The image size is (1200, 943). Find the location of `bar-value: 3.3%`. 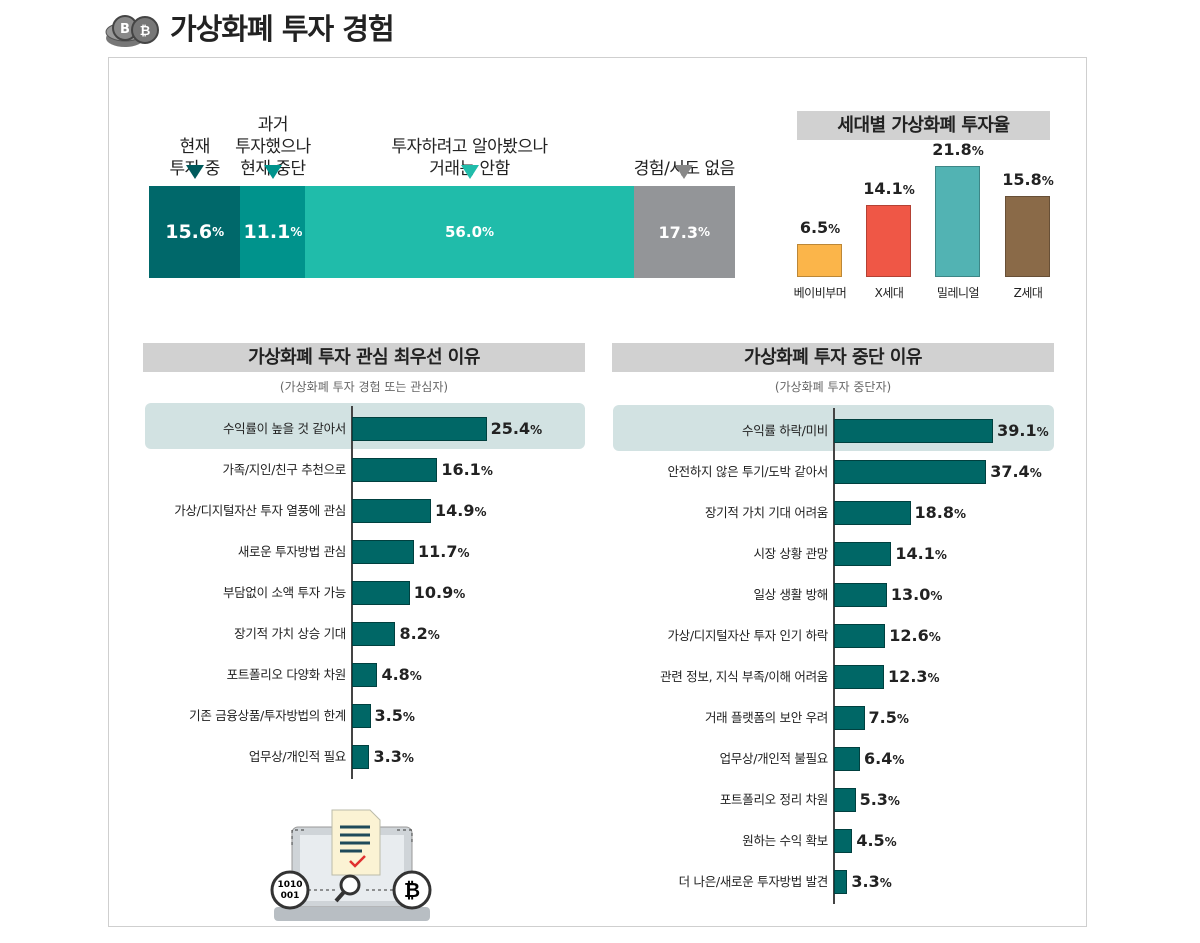

bar-value: 3.3% is located at coordinates (393, 757).